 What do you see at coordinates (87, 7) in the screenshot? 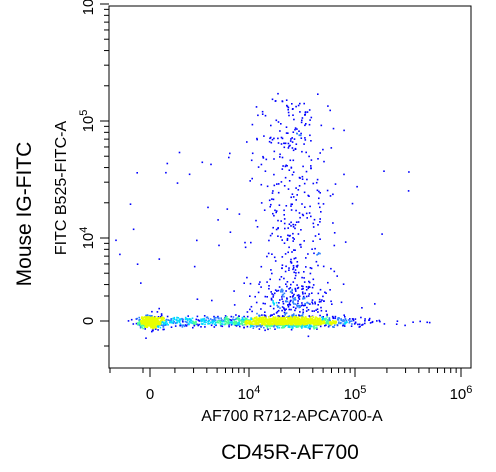
I see `y-tick-label: 106` at bounding box center [87, 7].